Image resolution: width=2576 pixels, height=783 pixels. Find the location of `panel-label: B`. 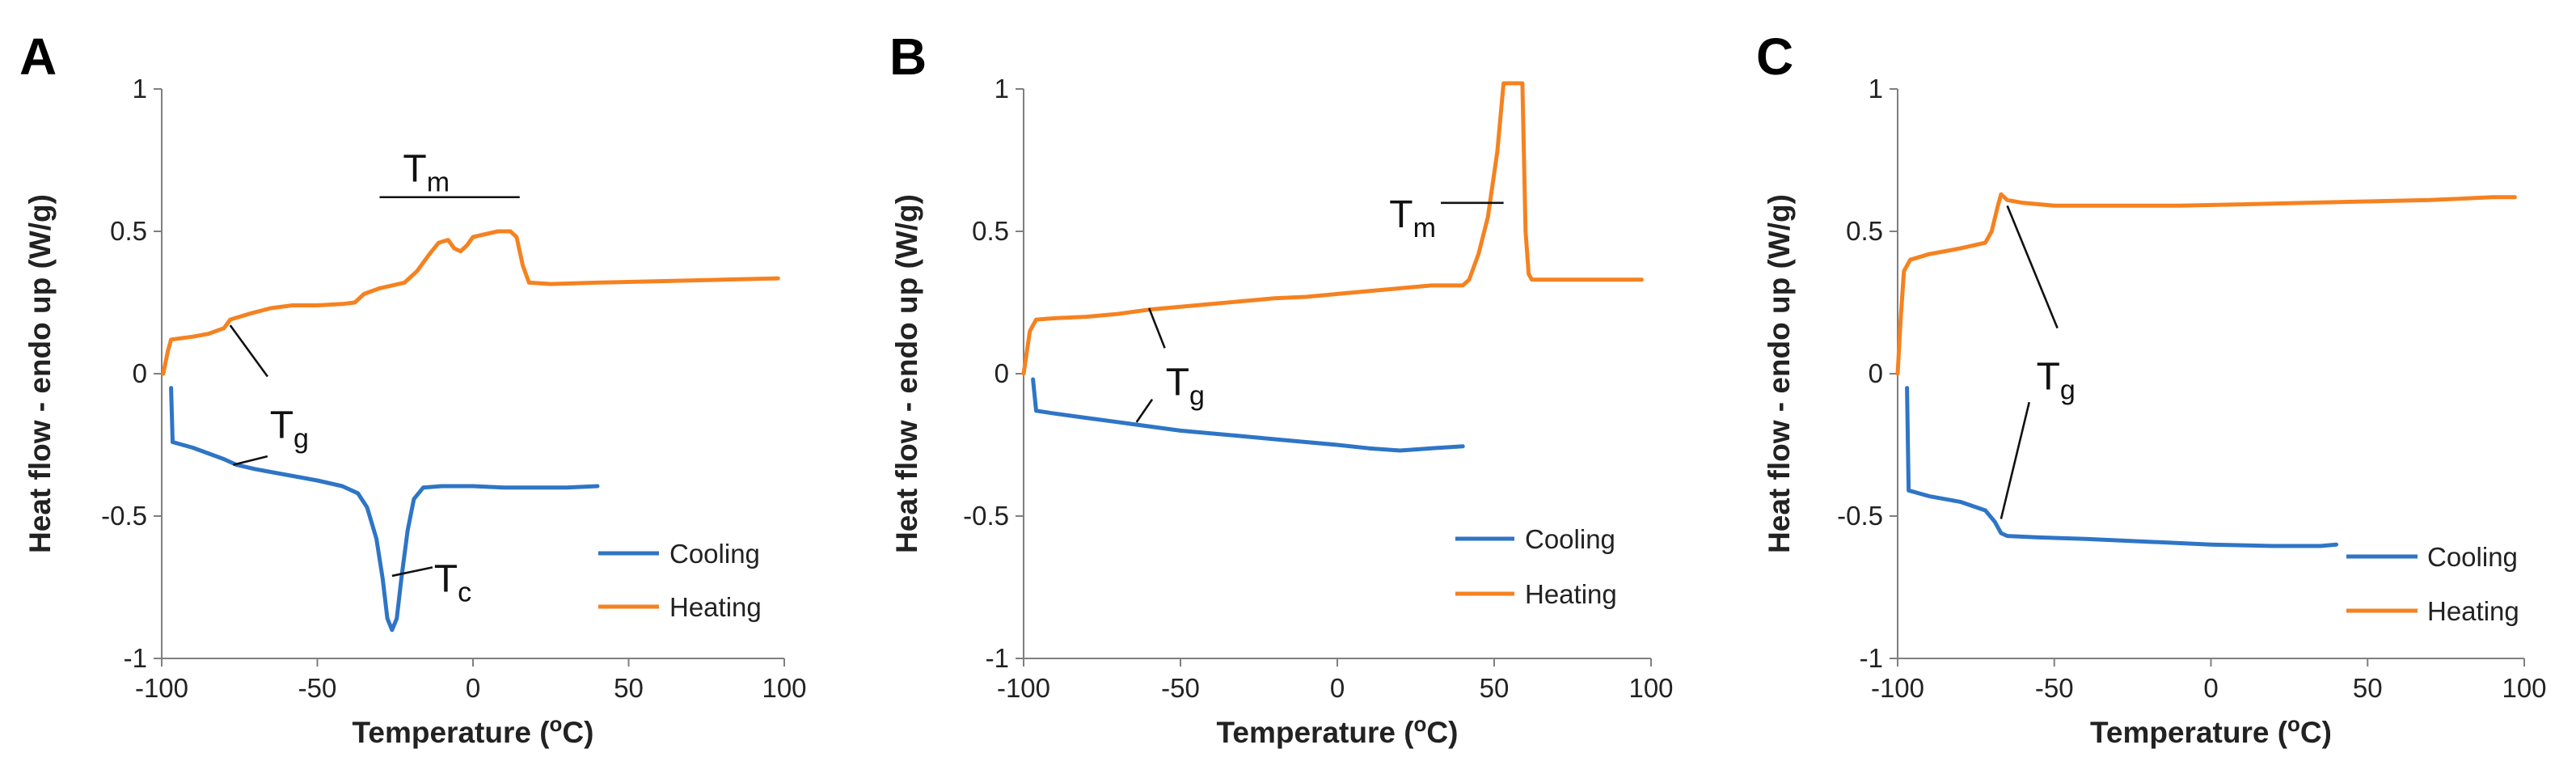

panel-label: B is located at coordinates (908, 57).